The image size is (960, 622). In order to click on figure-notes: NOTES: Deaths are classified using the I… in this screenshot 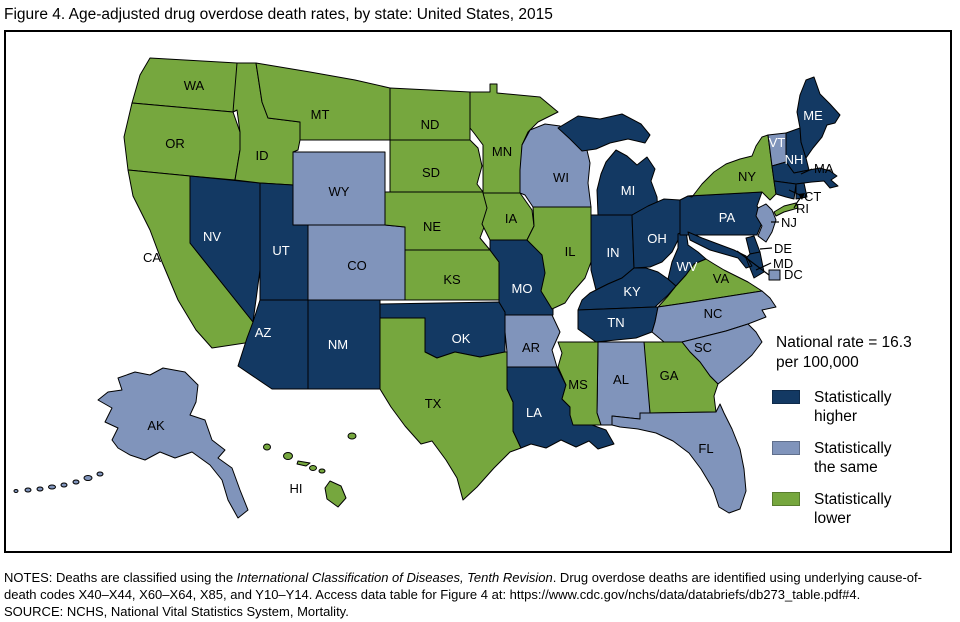, I will do `click(479, 594)`.